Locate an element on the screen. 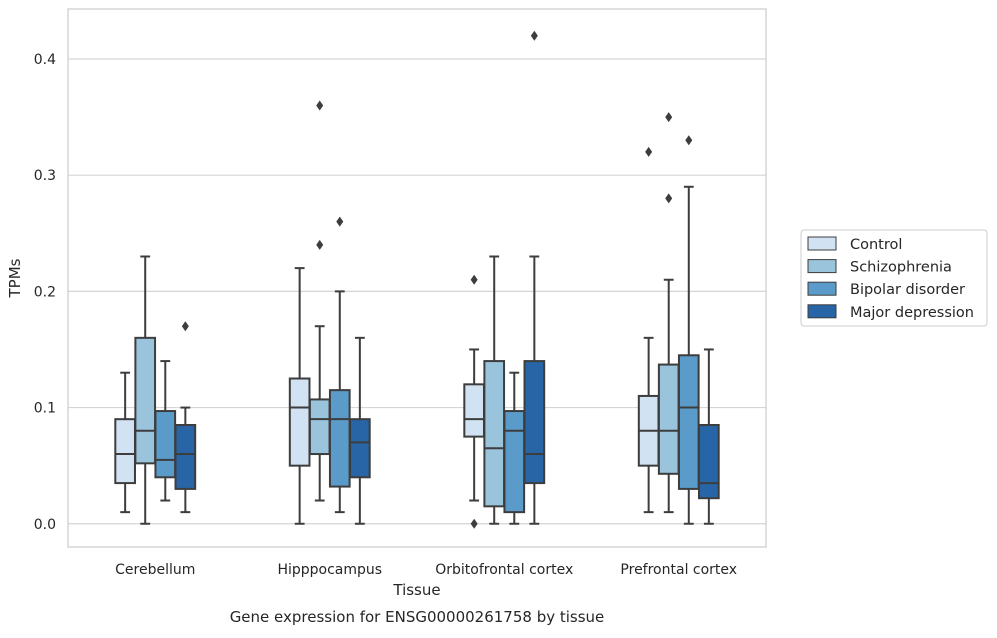  legend-label: Control is located at coordinates (876, 245).